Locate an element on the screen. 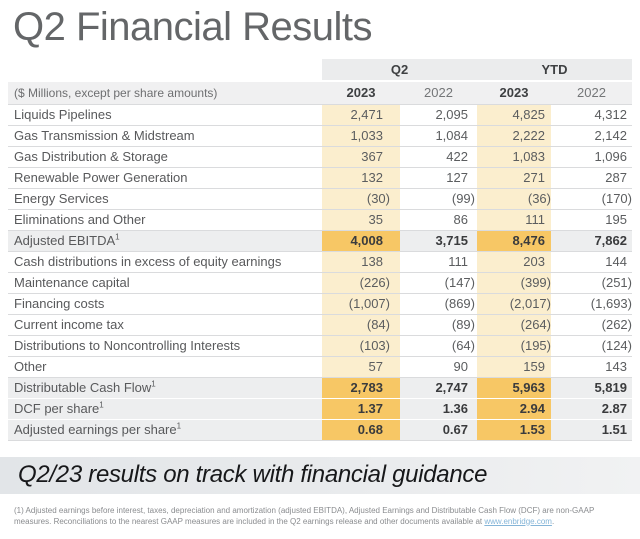  value-cell: 5,819 is located at coordinates (610, 387).